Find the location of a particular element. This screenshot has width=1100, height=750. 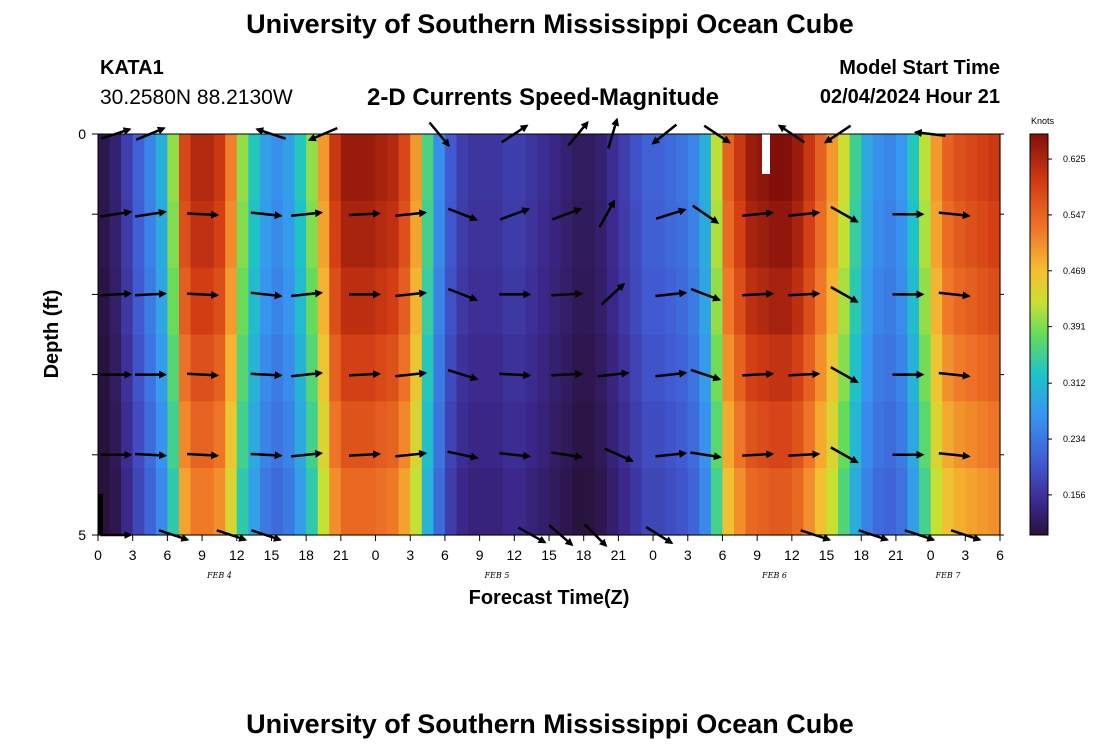

x-tick-label: 12 is located at coordinates (237, 555).